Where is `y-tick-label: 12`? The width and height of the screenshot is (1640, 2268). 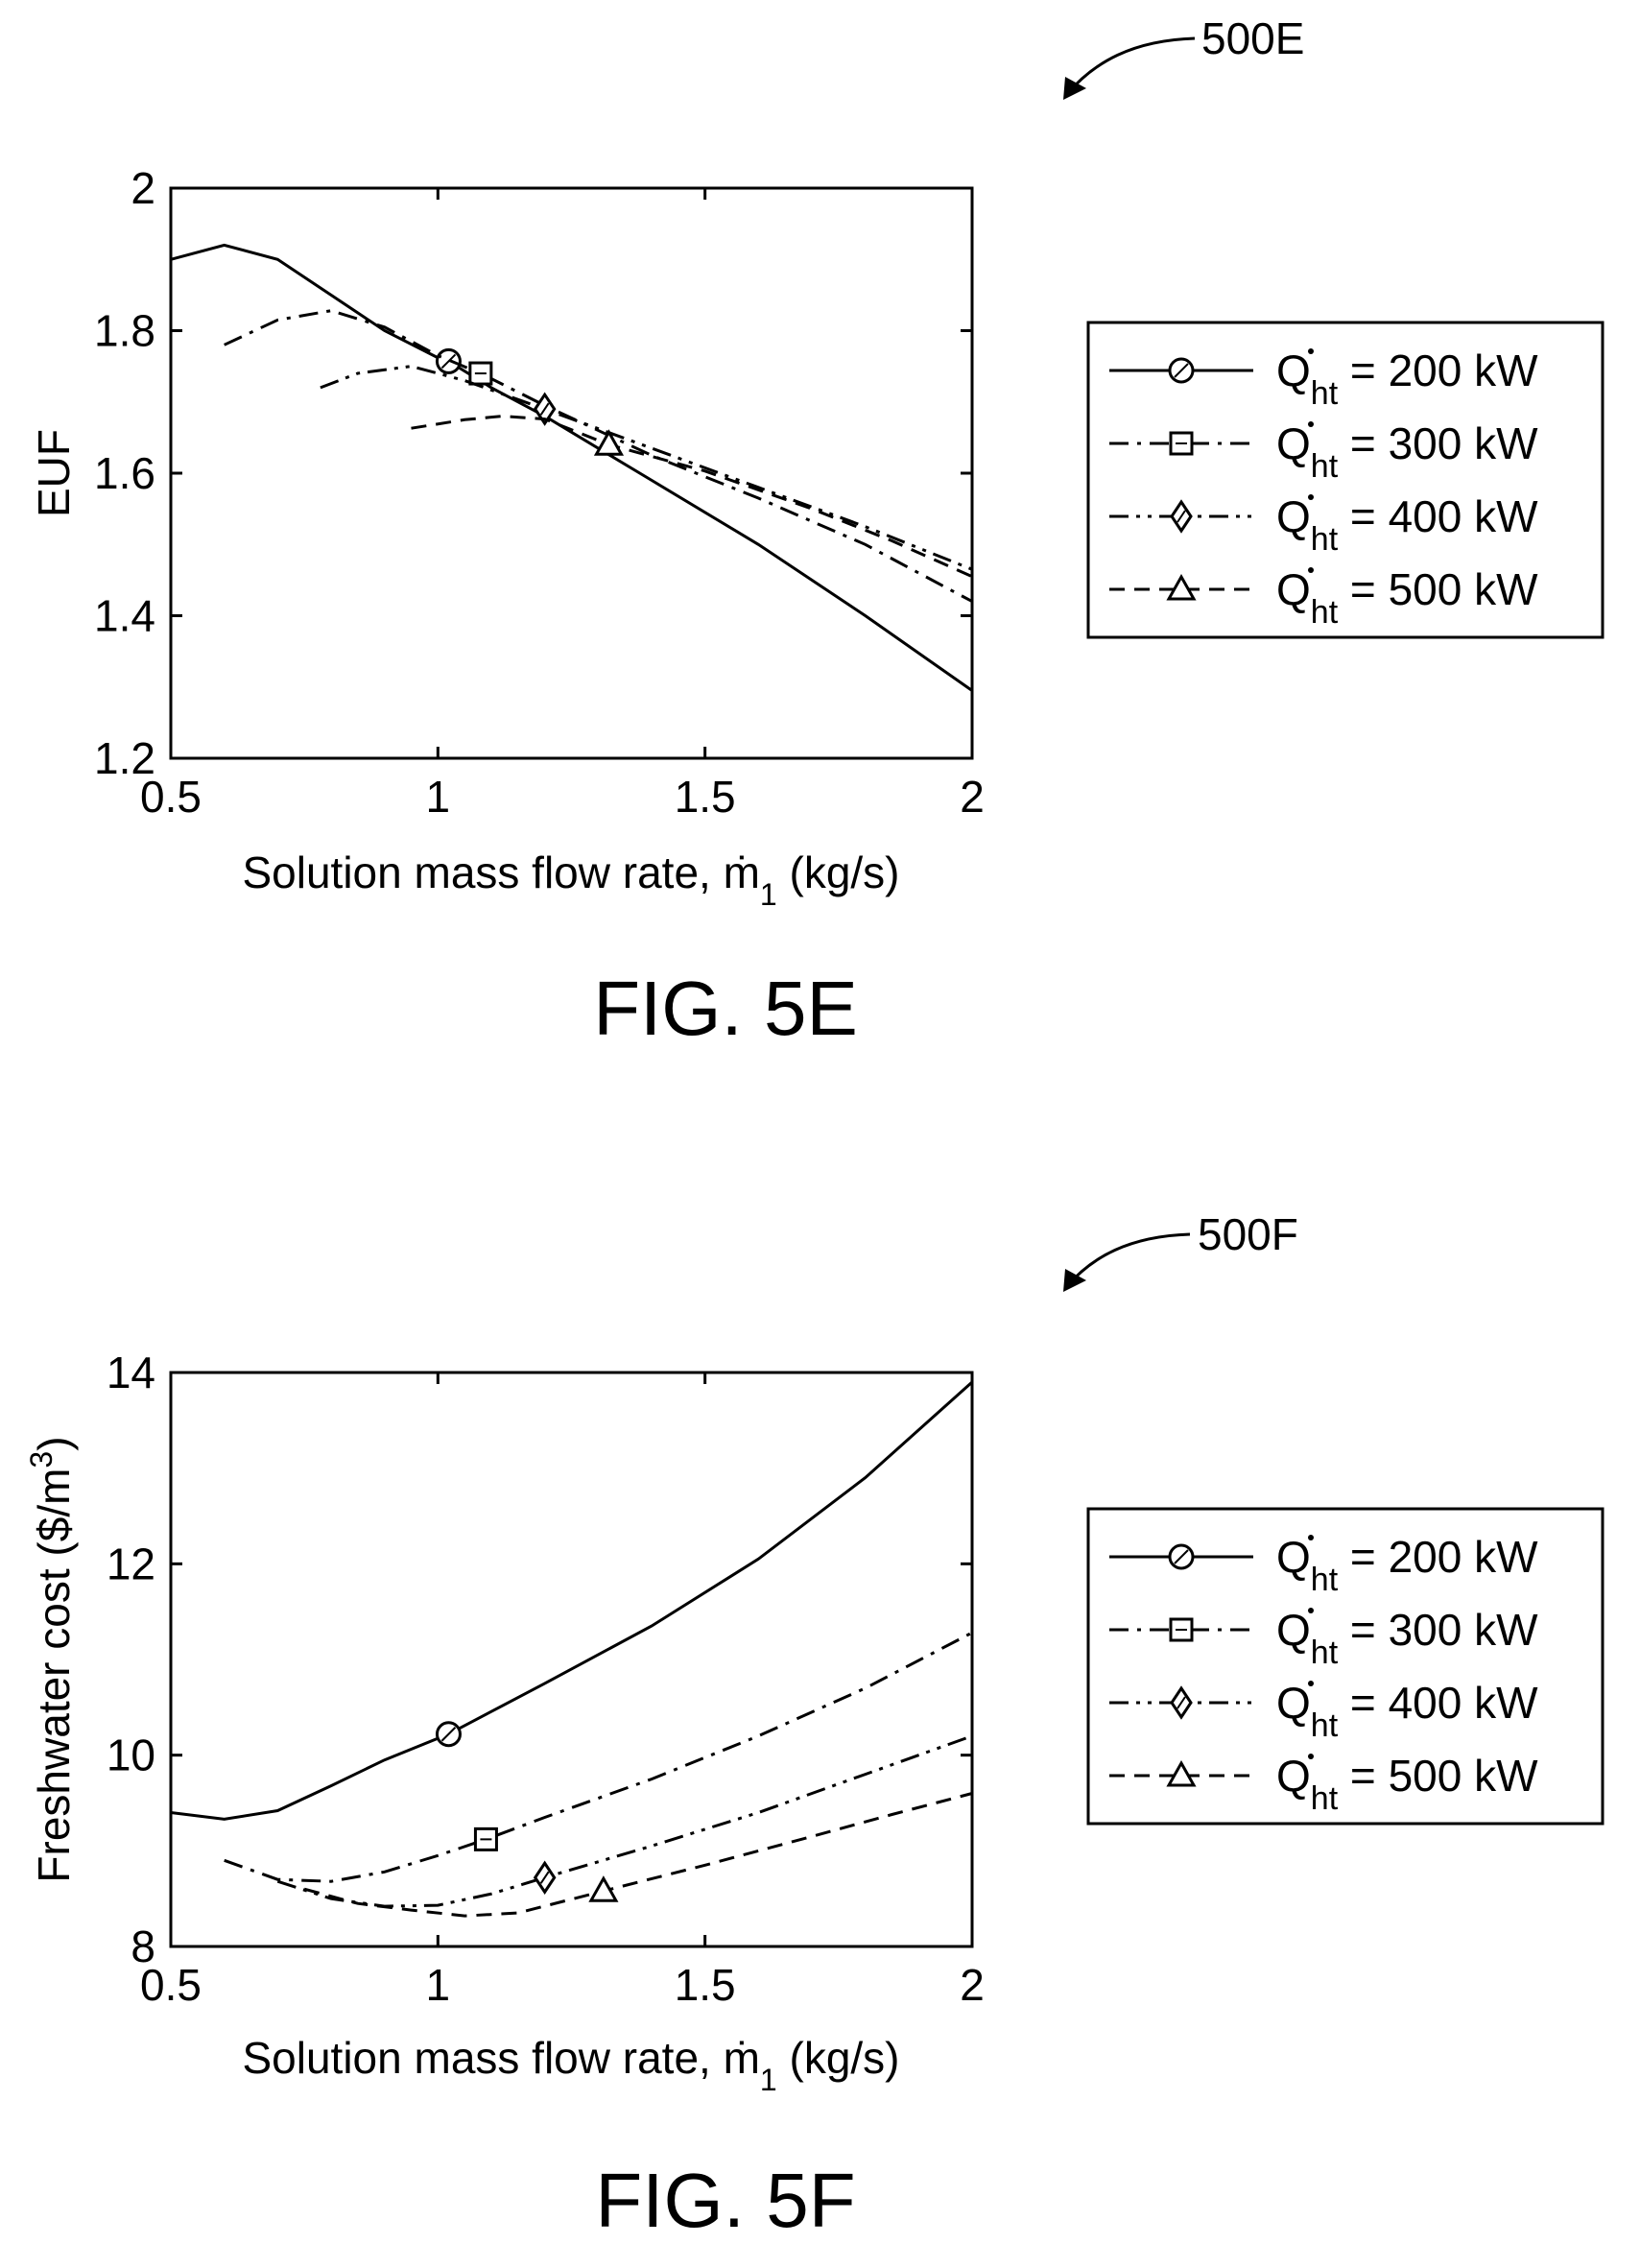
y-tick-label: 12 is located at coordinates (131, 1563).